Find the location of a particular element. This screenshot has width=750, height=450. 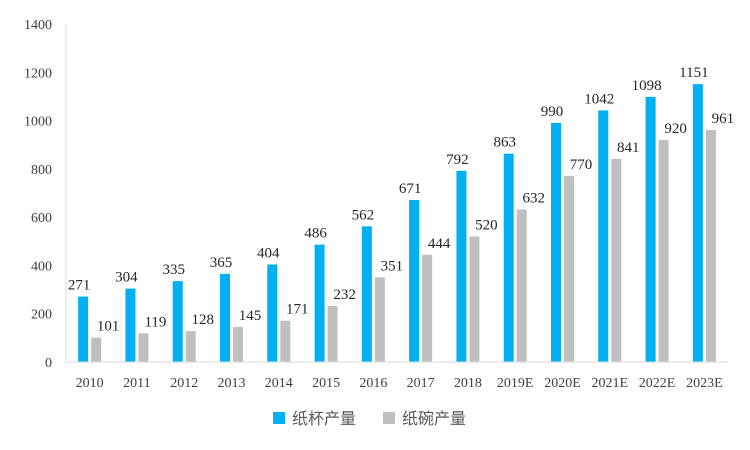

data-label-paper-cup: 863 is located at coordinates (504, 143).